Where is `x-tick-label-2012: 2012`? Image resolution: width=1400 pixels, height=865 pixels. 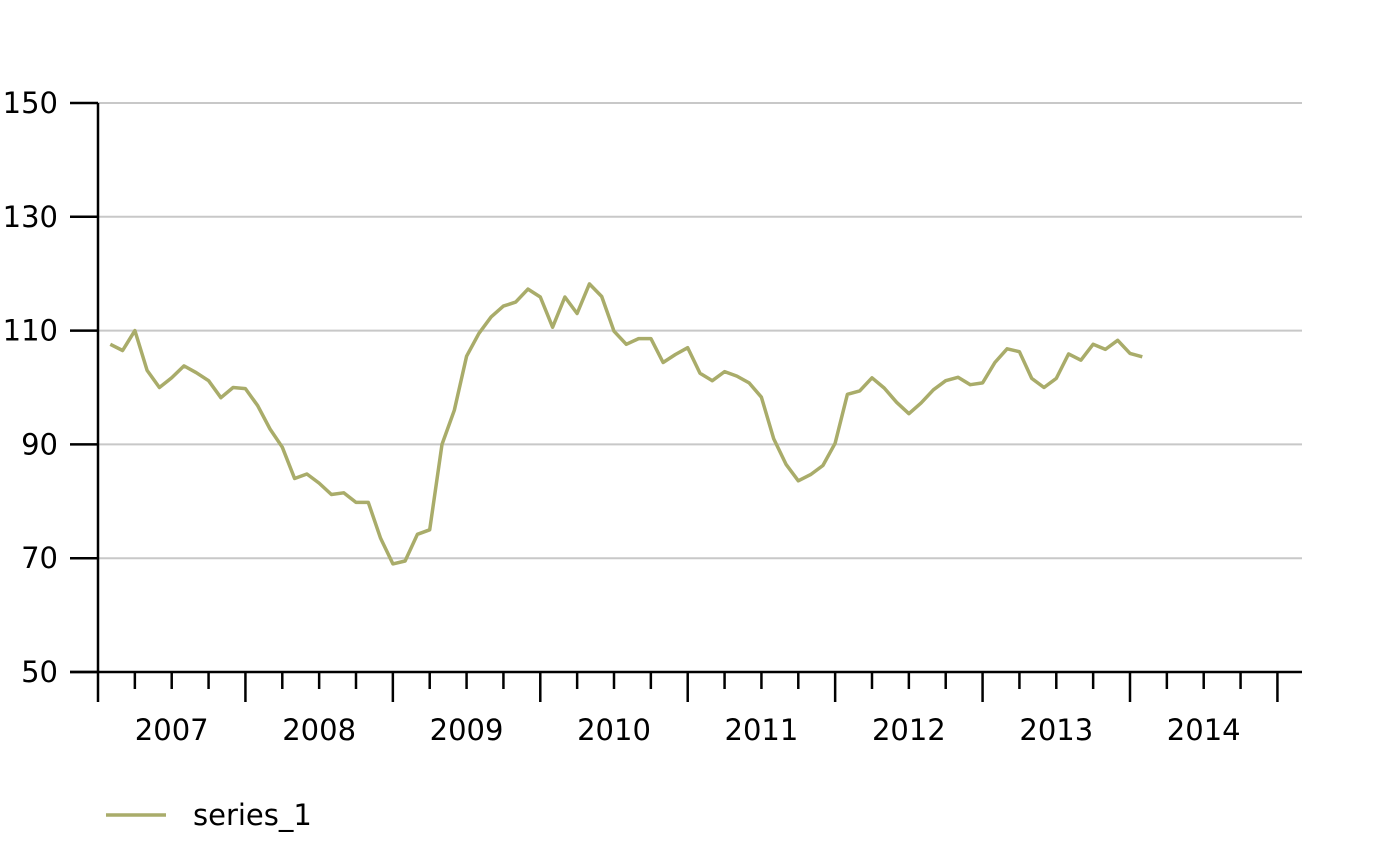
x-tick-label-2012: 2012 is located at coordinates (909, 730).